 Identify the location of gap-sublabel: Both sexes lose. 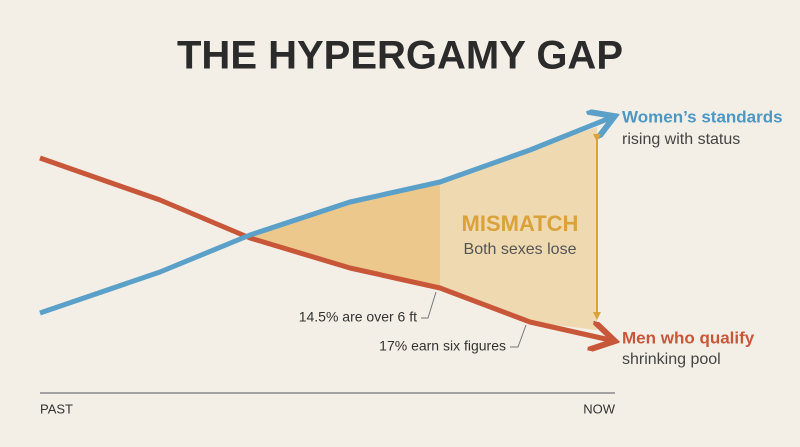
(520, 249).